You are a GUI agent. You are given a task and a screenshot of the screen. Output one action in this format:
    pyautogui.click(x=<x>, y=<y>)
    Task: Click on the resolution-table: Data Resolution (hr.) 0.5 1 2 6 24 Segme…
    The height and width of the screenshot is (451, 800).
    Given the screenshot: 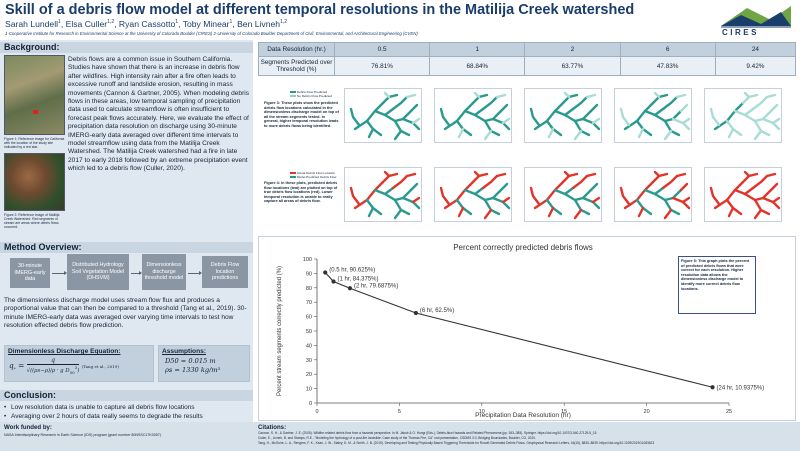 What is the action you would take?
    pyautogui.click(x=527, y=59)
    